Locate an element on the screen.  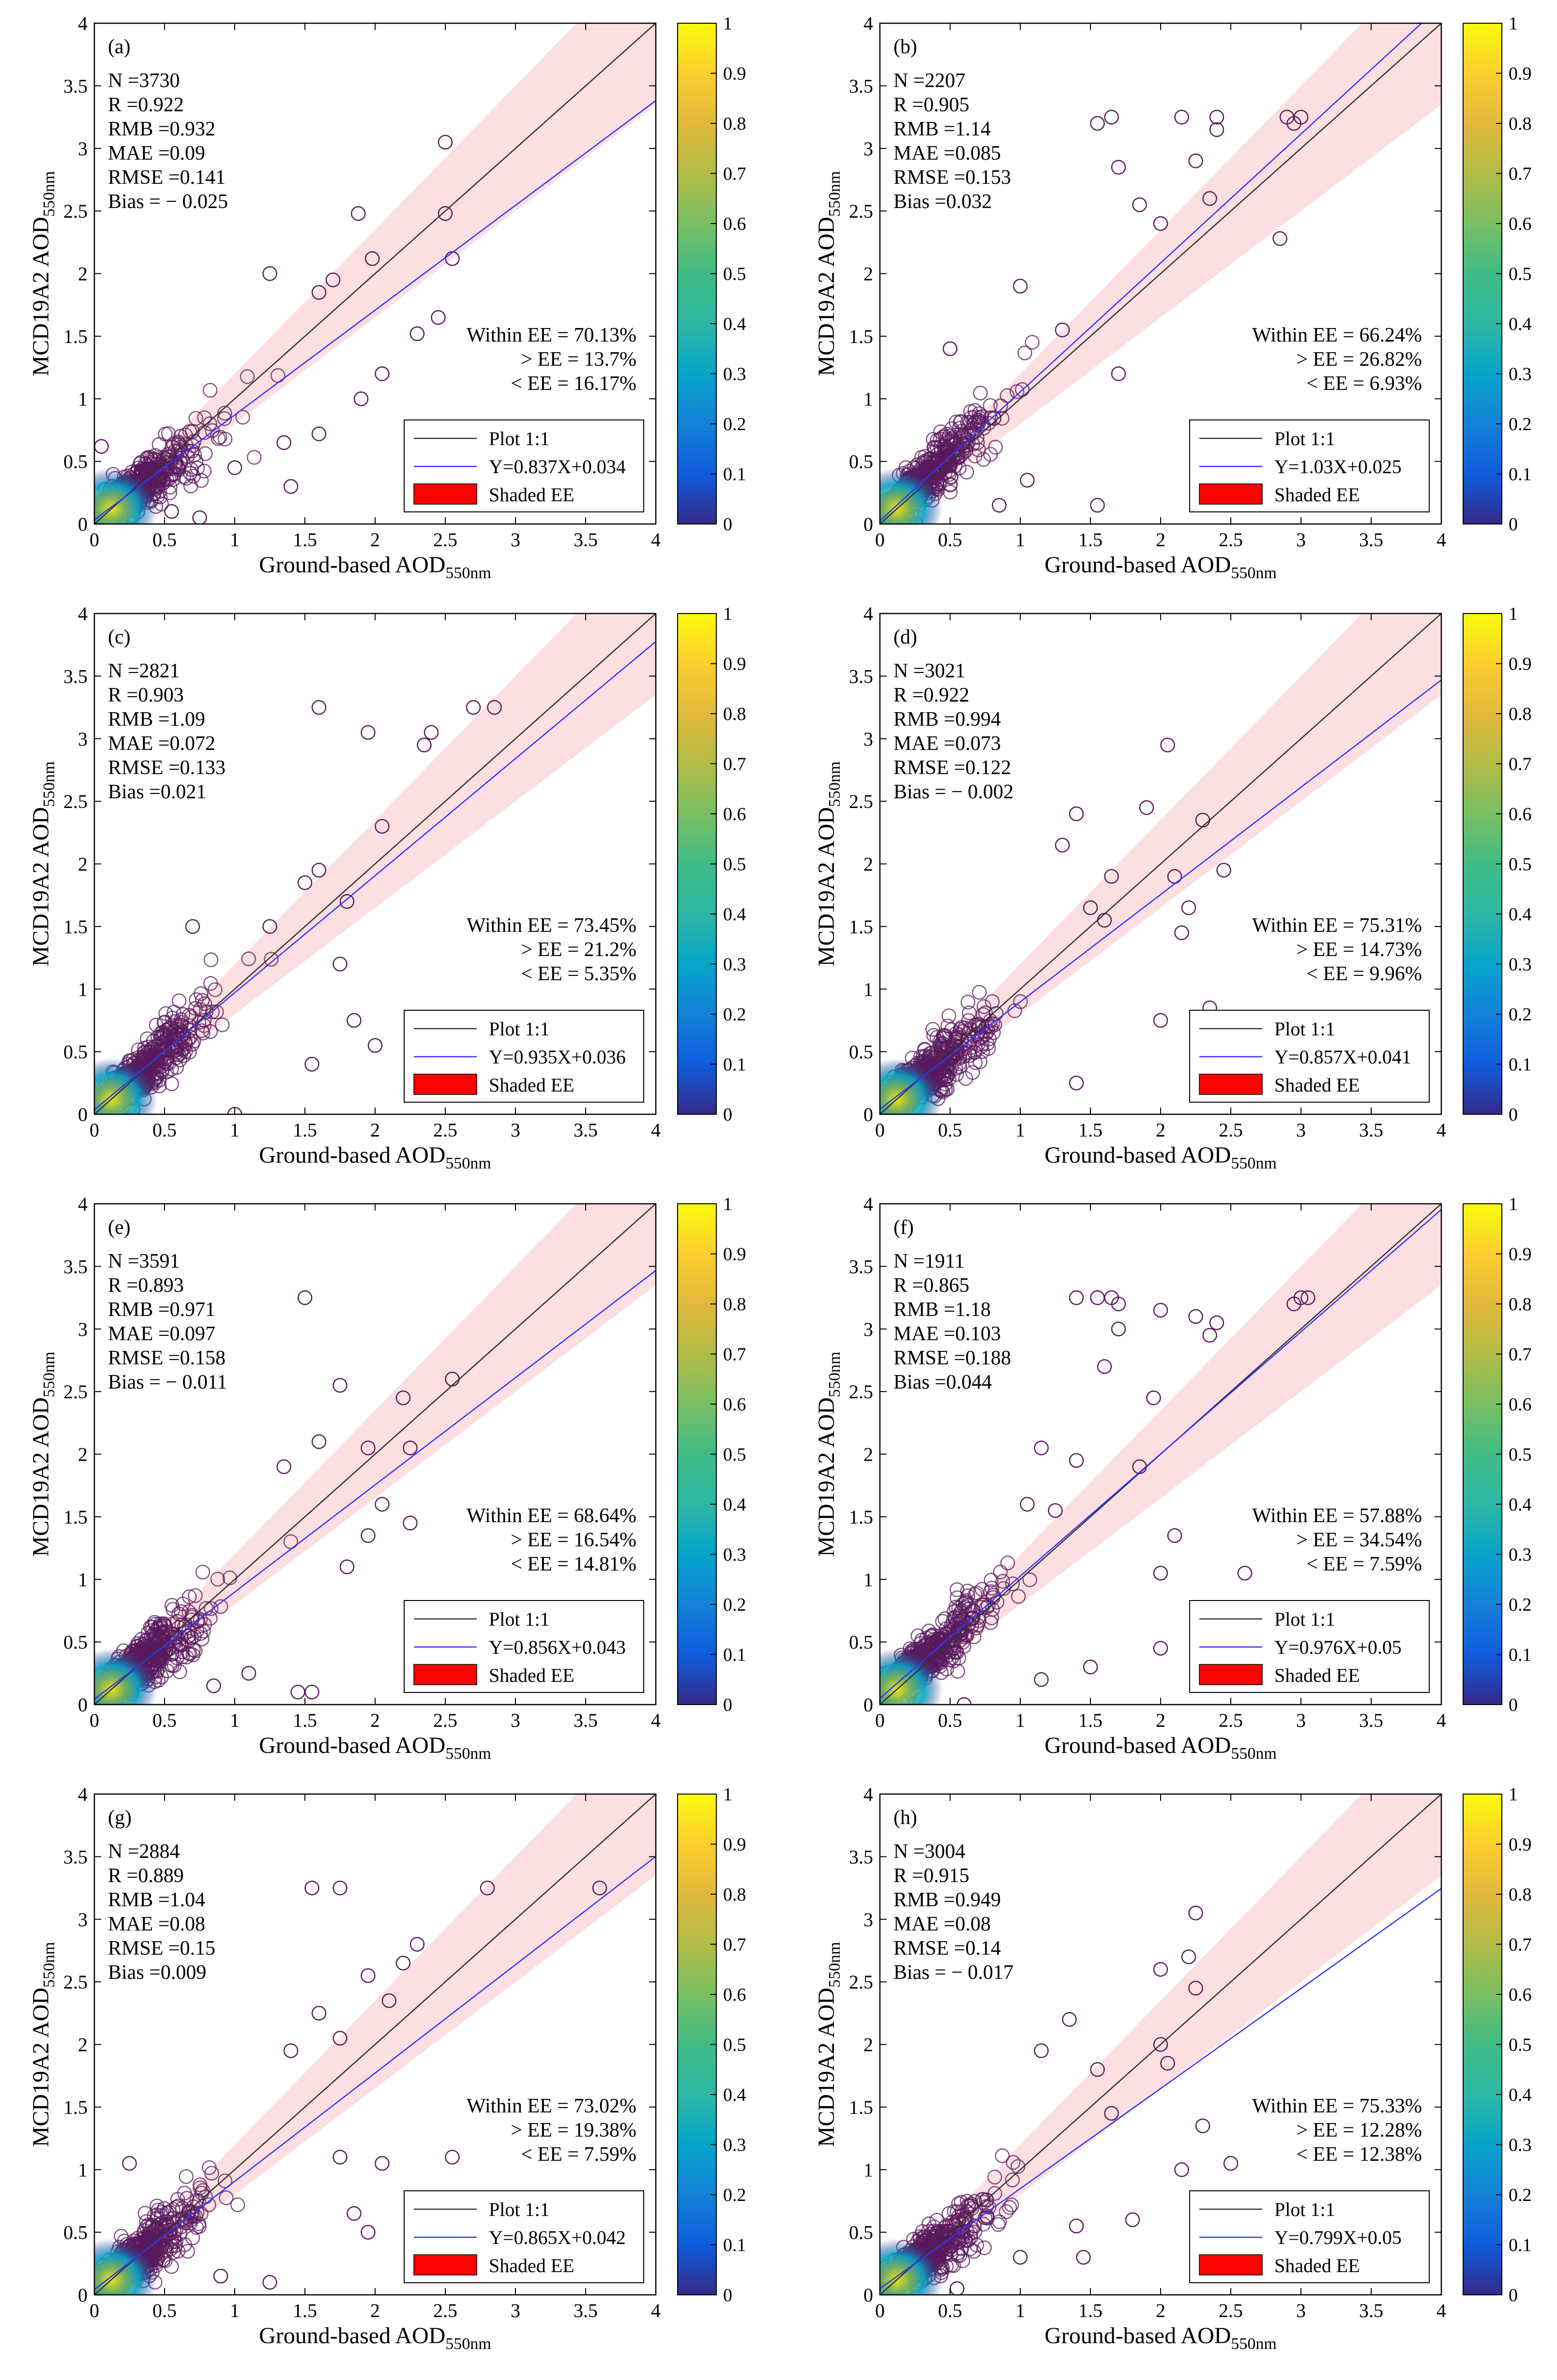
stat-text: R =0.922 is located at coordinates (146, 105).